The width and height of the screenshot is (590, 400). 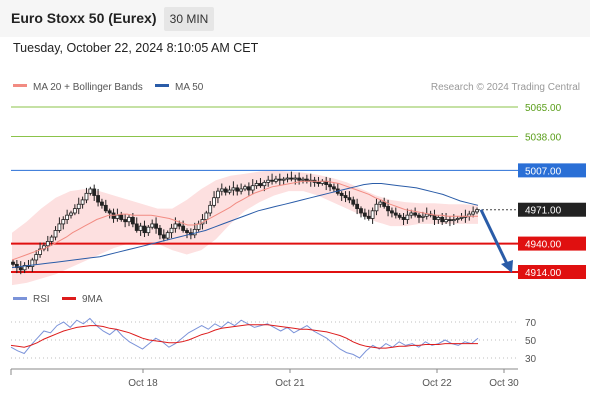 What do you see at coordinates (162, 85) in the screenshot?
I see `ma50-legend-swatch` at bounding box center [162, 85].